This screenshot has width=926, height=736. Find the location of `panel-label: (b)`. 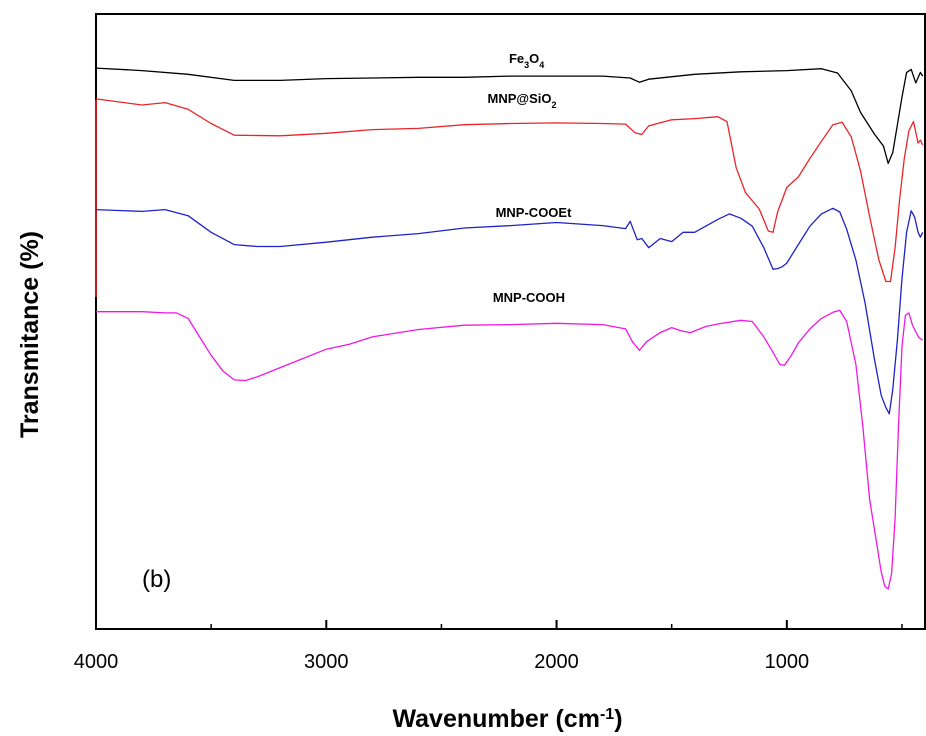

panel-label: (b) is located at coordinates (156, 579).